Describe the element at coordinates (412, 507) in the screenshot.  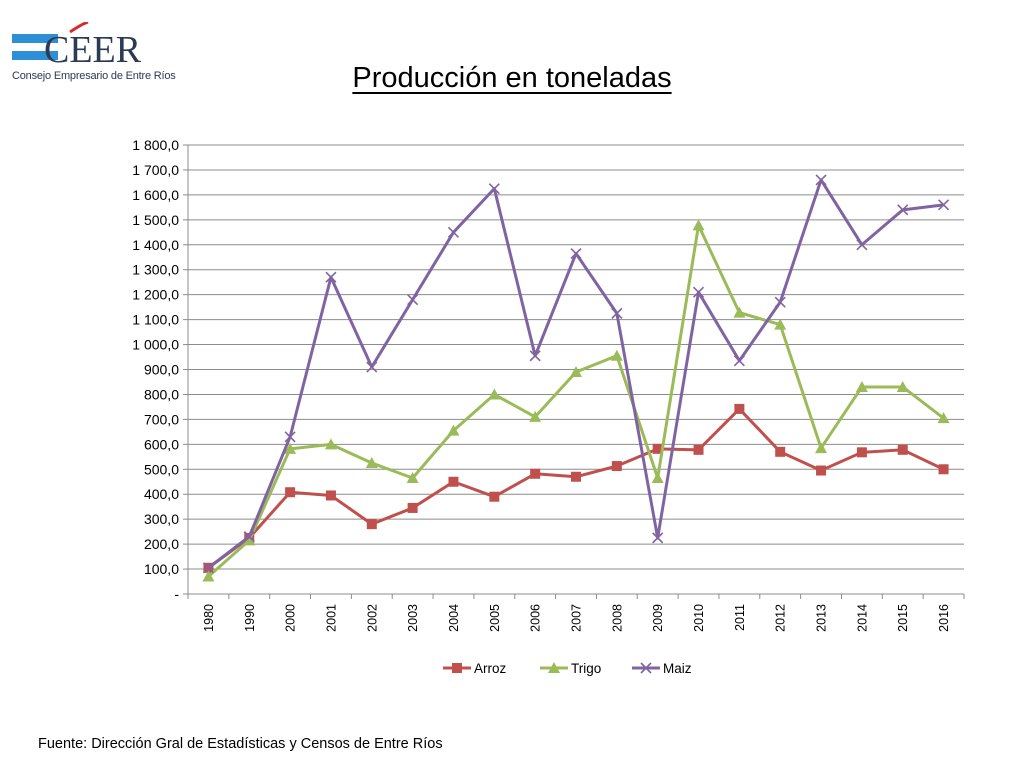
I see `point-arroz-2003` at that location.